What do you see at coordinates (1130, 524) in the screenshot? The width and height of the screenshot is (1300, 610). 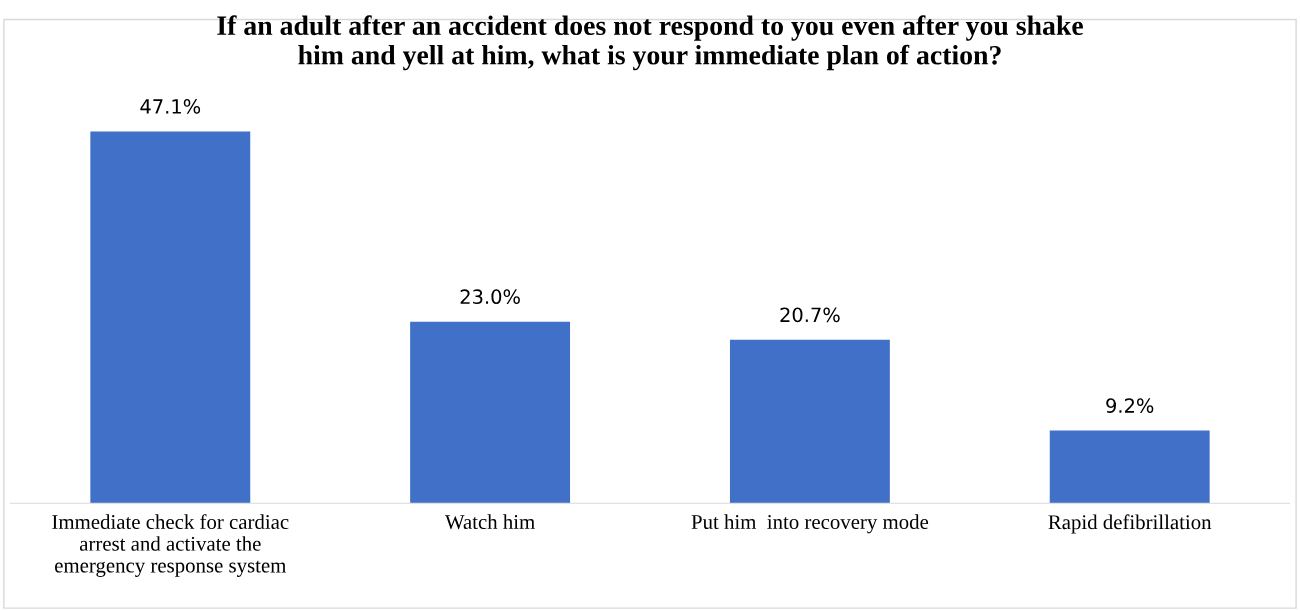 I see `x-tick-label: Rapid defibrillation` at bounding box center [1130, 524].